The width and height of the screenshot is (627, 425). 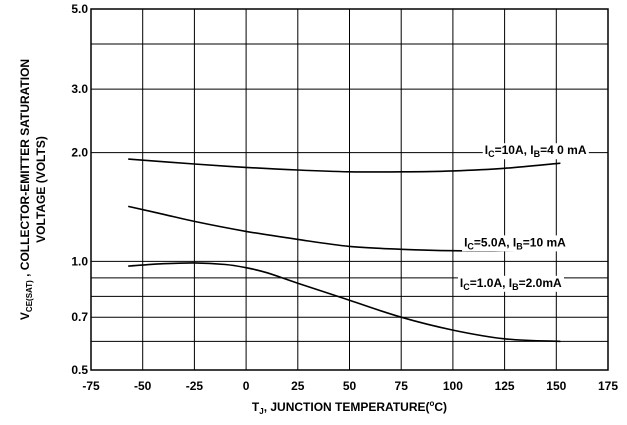 I want to click on x-axis-tick-labels: -75 -50 -25 0 25 50 75 100 125 150 175, so click(x=350, y=386).